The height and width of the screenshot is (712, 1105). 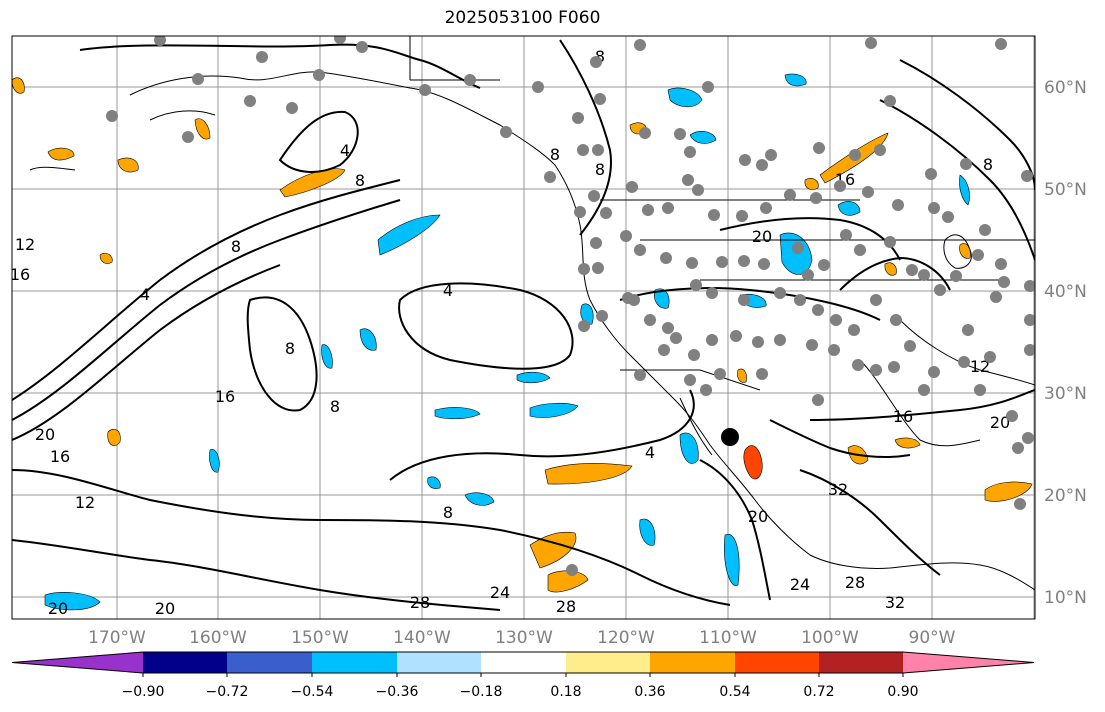 I want to click on colorbar-tick-label: −0.18, so click(x=481, y=692).